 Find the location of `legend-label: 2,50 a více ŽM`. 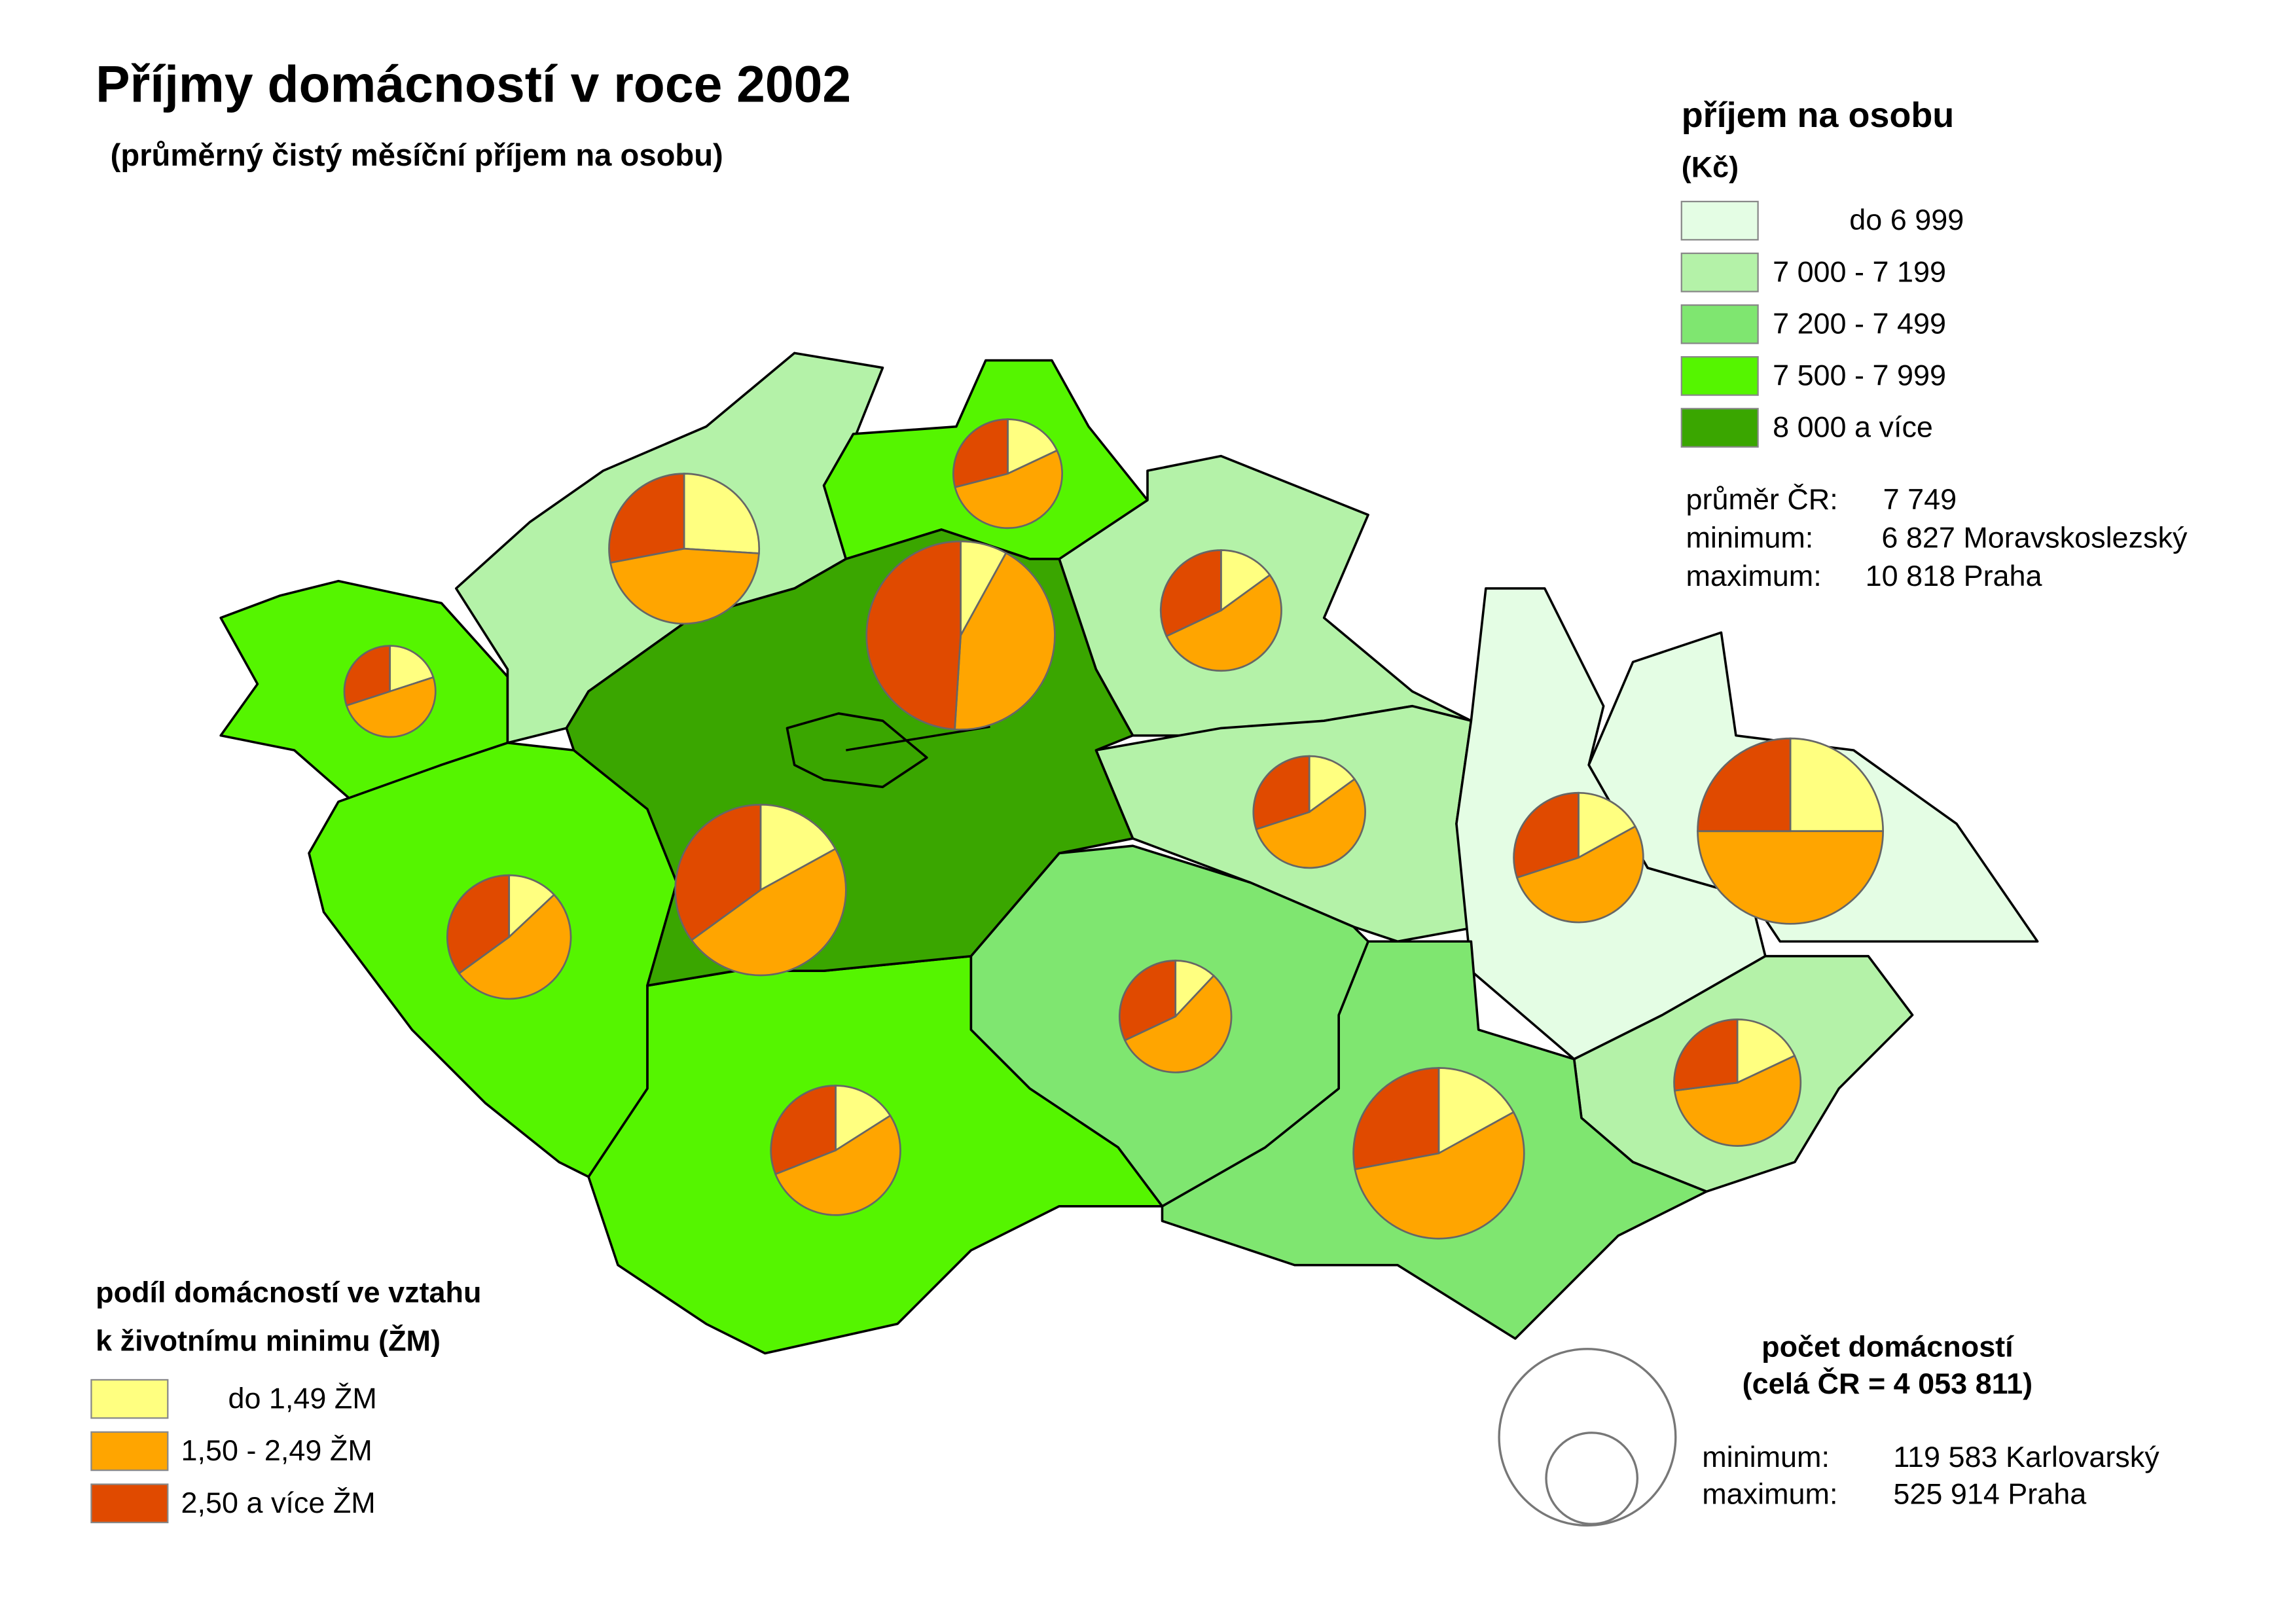

legend-label: 2,50 a více ŽM is located at coordinates (279, 1502).